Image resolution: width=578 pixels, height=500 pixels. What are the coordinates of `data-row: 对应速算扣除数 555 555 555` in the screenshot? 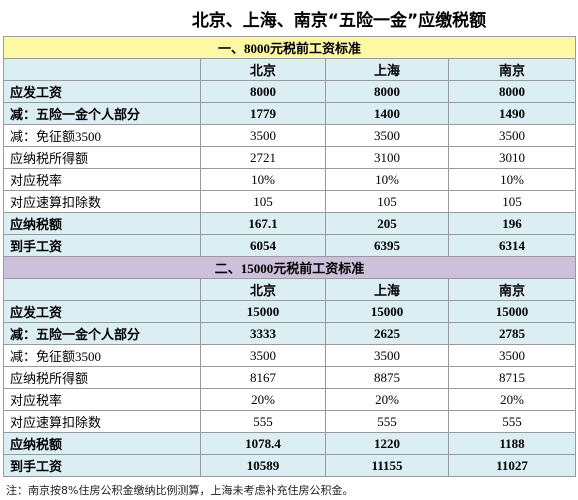 It's located at (290, 421).